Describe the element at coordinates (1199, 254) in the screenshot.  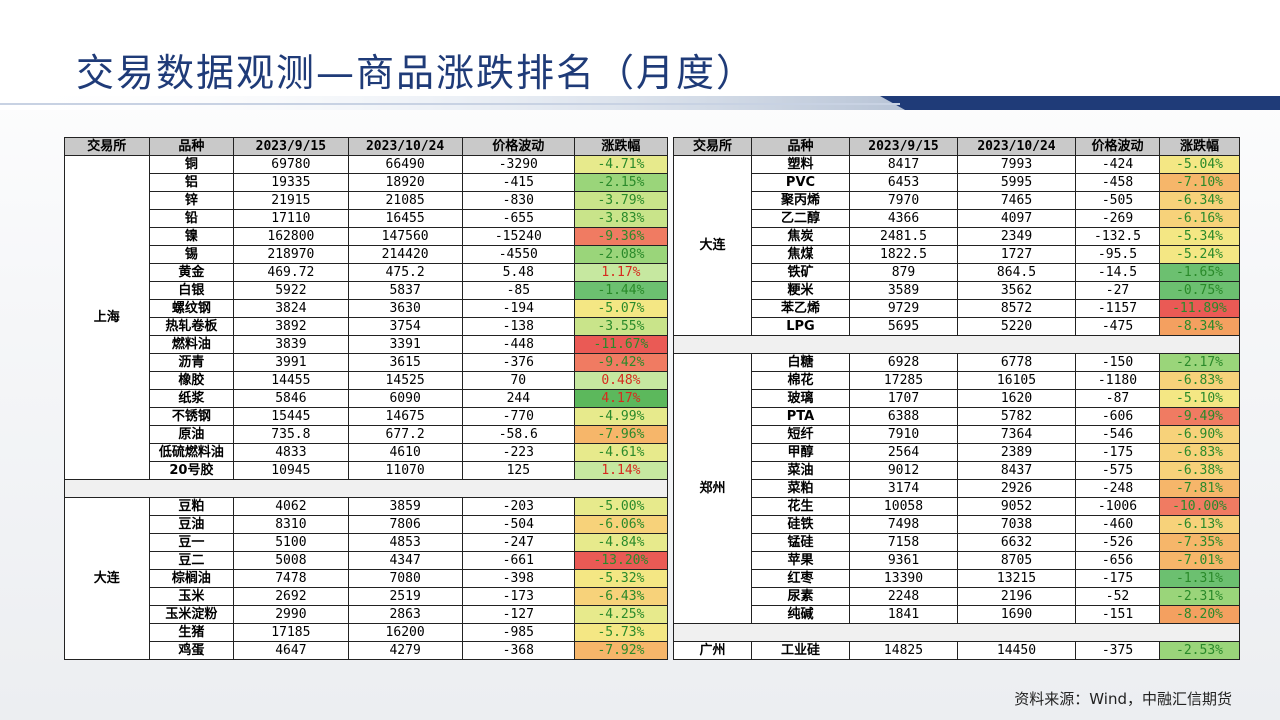
I see `pct-change-cell: -5.24%` at that location.